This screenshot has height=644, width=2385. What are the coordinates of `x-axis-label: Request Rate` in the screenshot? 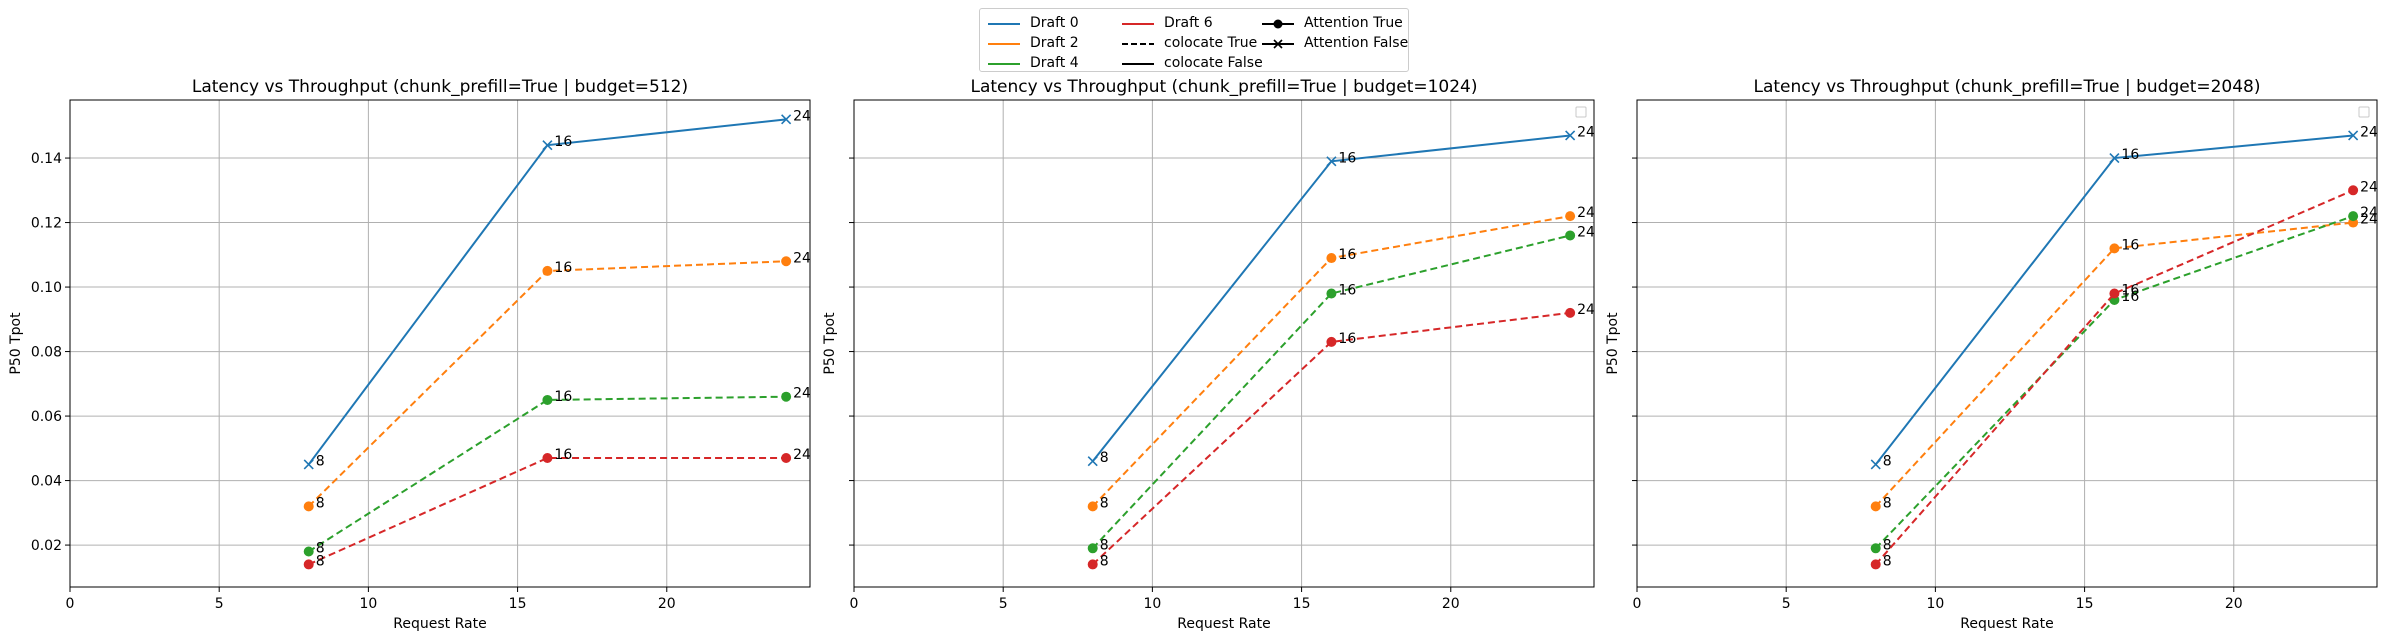 It's located at (1223, 624).